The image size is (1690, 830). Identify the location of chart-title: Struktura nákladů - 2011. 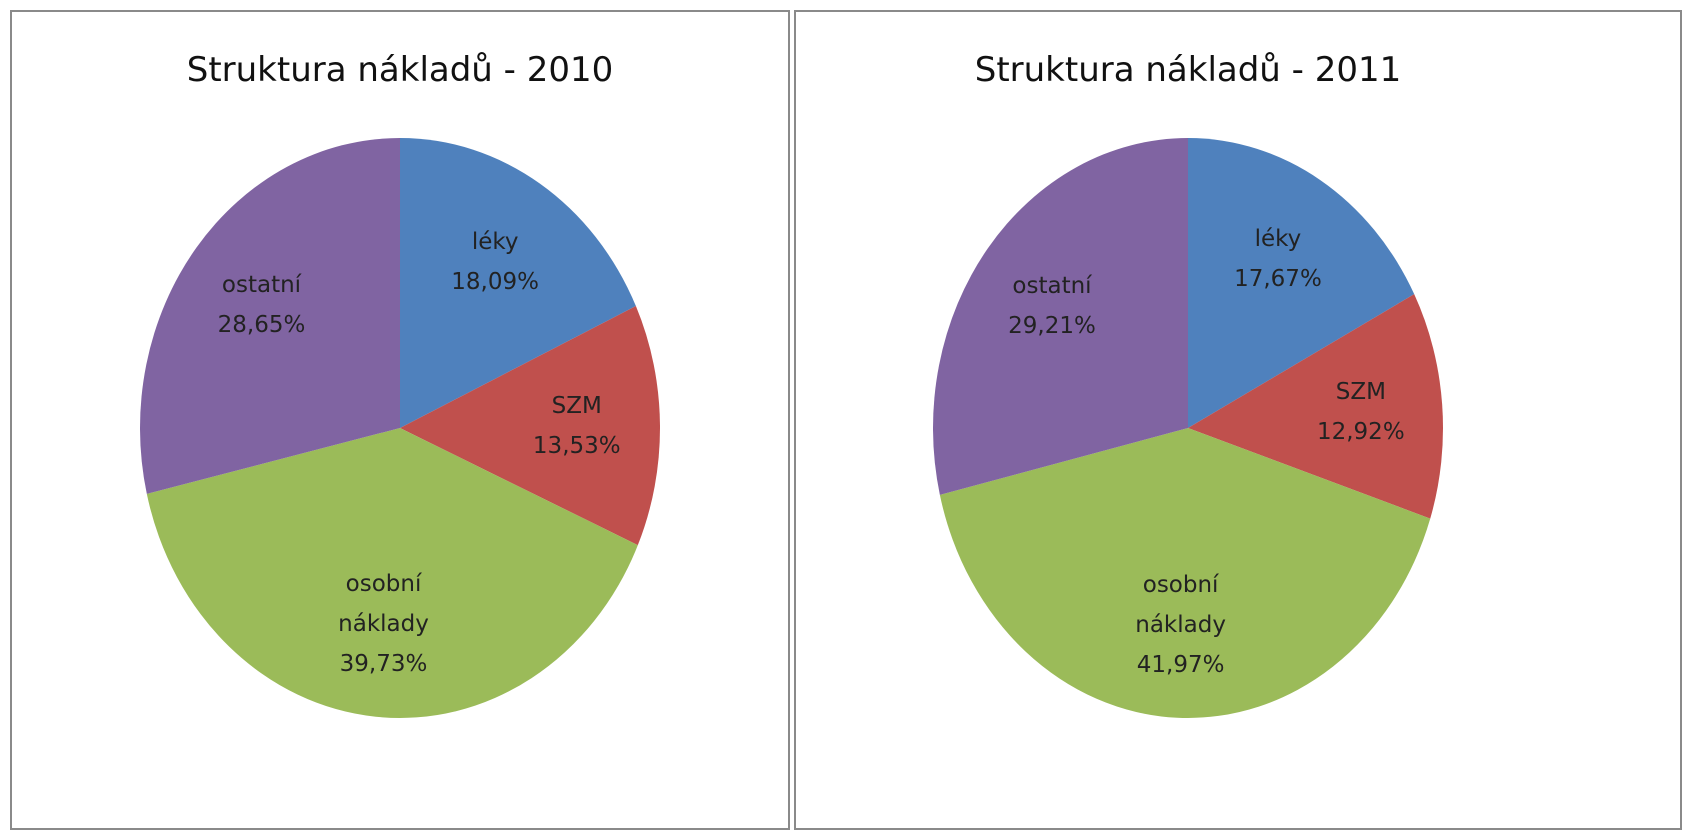
(1188, 70).